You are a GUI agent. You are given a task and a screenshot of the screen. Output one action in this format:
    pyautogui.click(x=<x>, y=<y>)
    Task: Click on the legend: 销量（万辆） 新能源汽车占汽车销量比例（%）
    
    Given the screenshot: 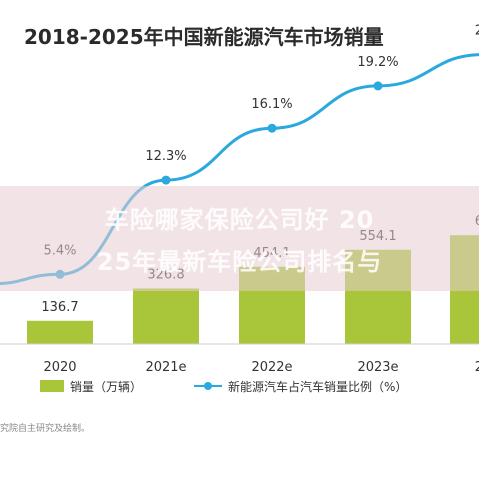 What is the action you would take?
    pyautogui.click(x=223, y=386)
    